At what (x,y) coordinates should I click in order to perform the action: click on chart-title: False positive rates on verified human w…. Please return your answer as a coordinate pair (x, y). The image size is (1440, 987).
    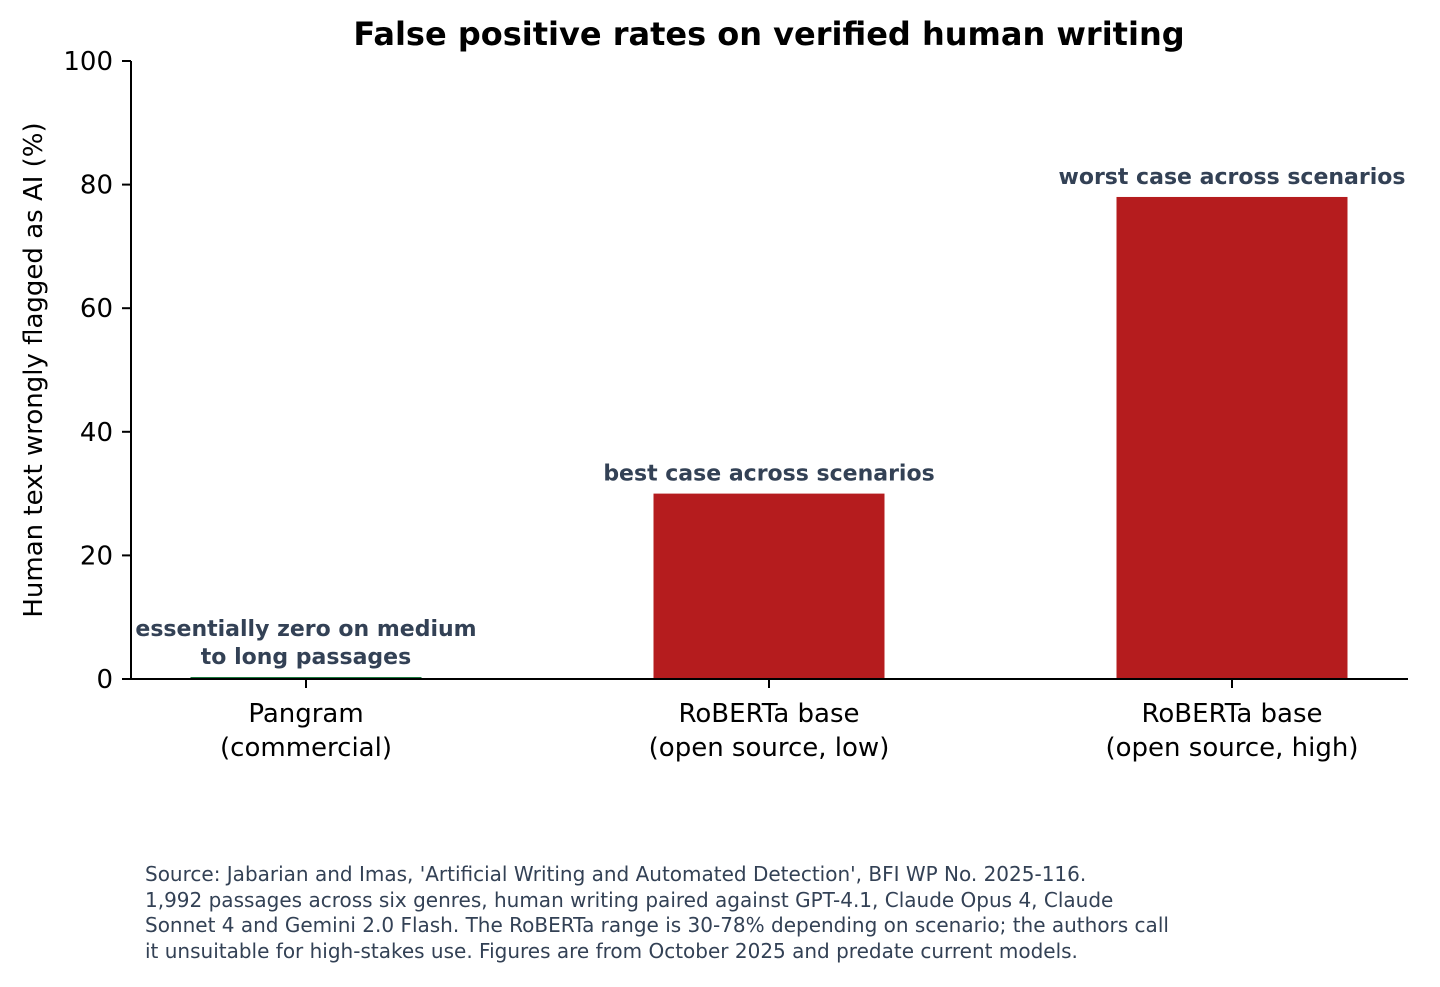
    Looking at the image, I should click on (768, 34).